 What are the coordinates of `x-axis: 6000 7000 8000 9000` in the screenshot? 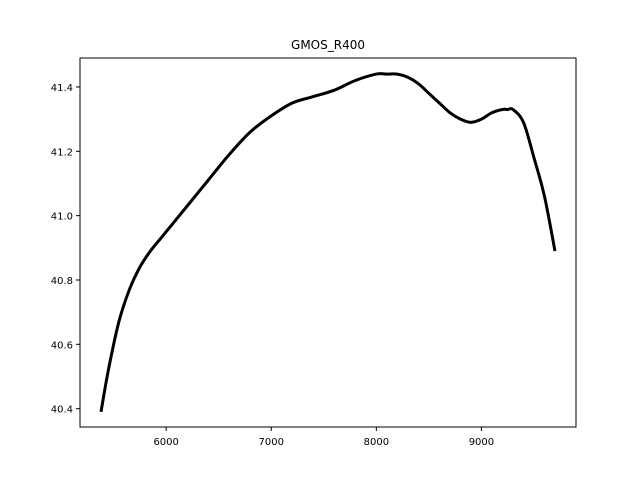 It's located at (323, 437).